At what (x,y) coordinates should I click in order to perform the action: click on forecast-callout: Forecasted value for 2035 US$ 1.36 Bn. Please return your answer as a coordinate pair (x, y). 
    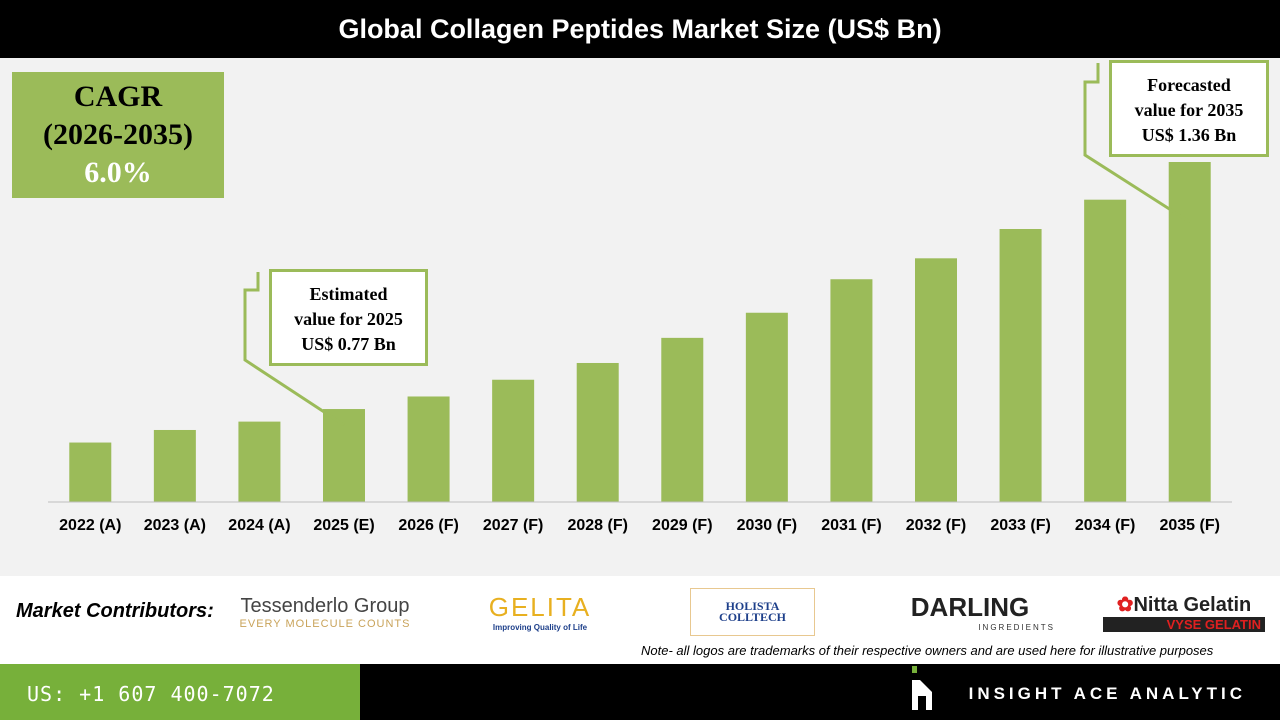
    Looking at the image, I should click on (1189, 108).